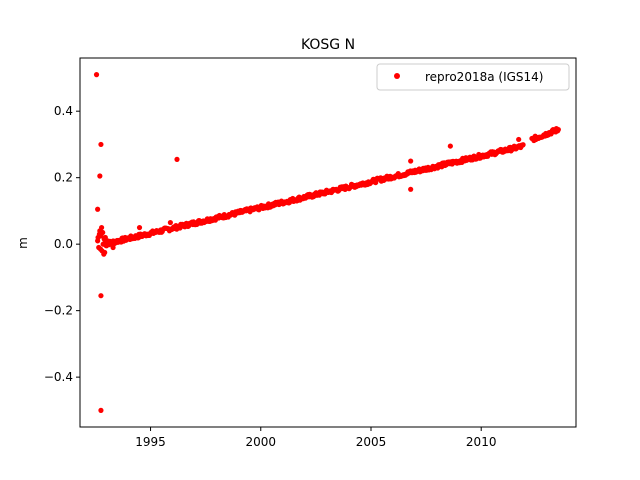 The height and width of the screenshot is (480, 640). I want to click on y-tick-label: −0.2, so click(58, 311).